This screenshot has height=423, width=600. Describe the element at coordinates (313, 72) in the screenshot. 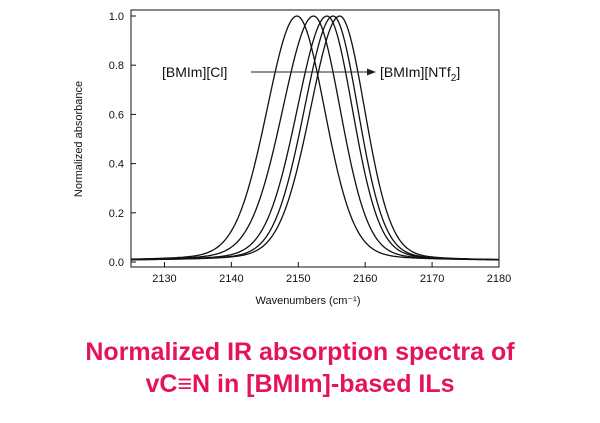

I see `annotation-arrow` at that location.